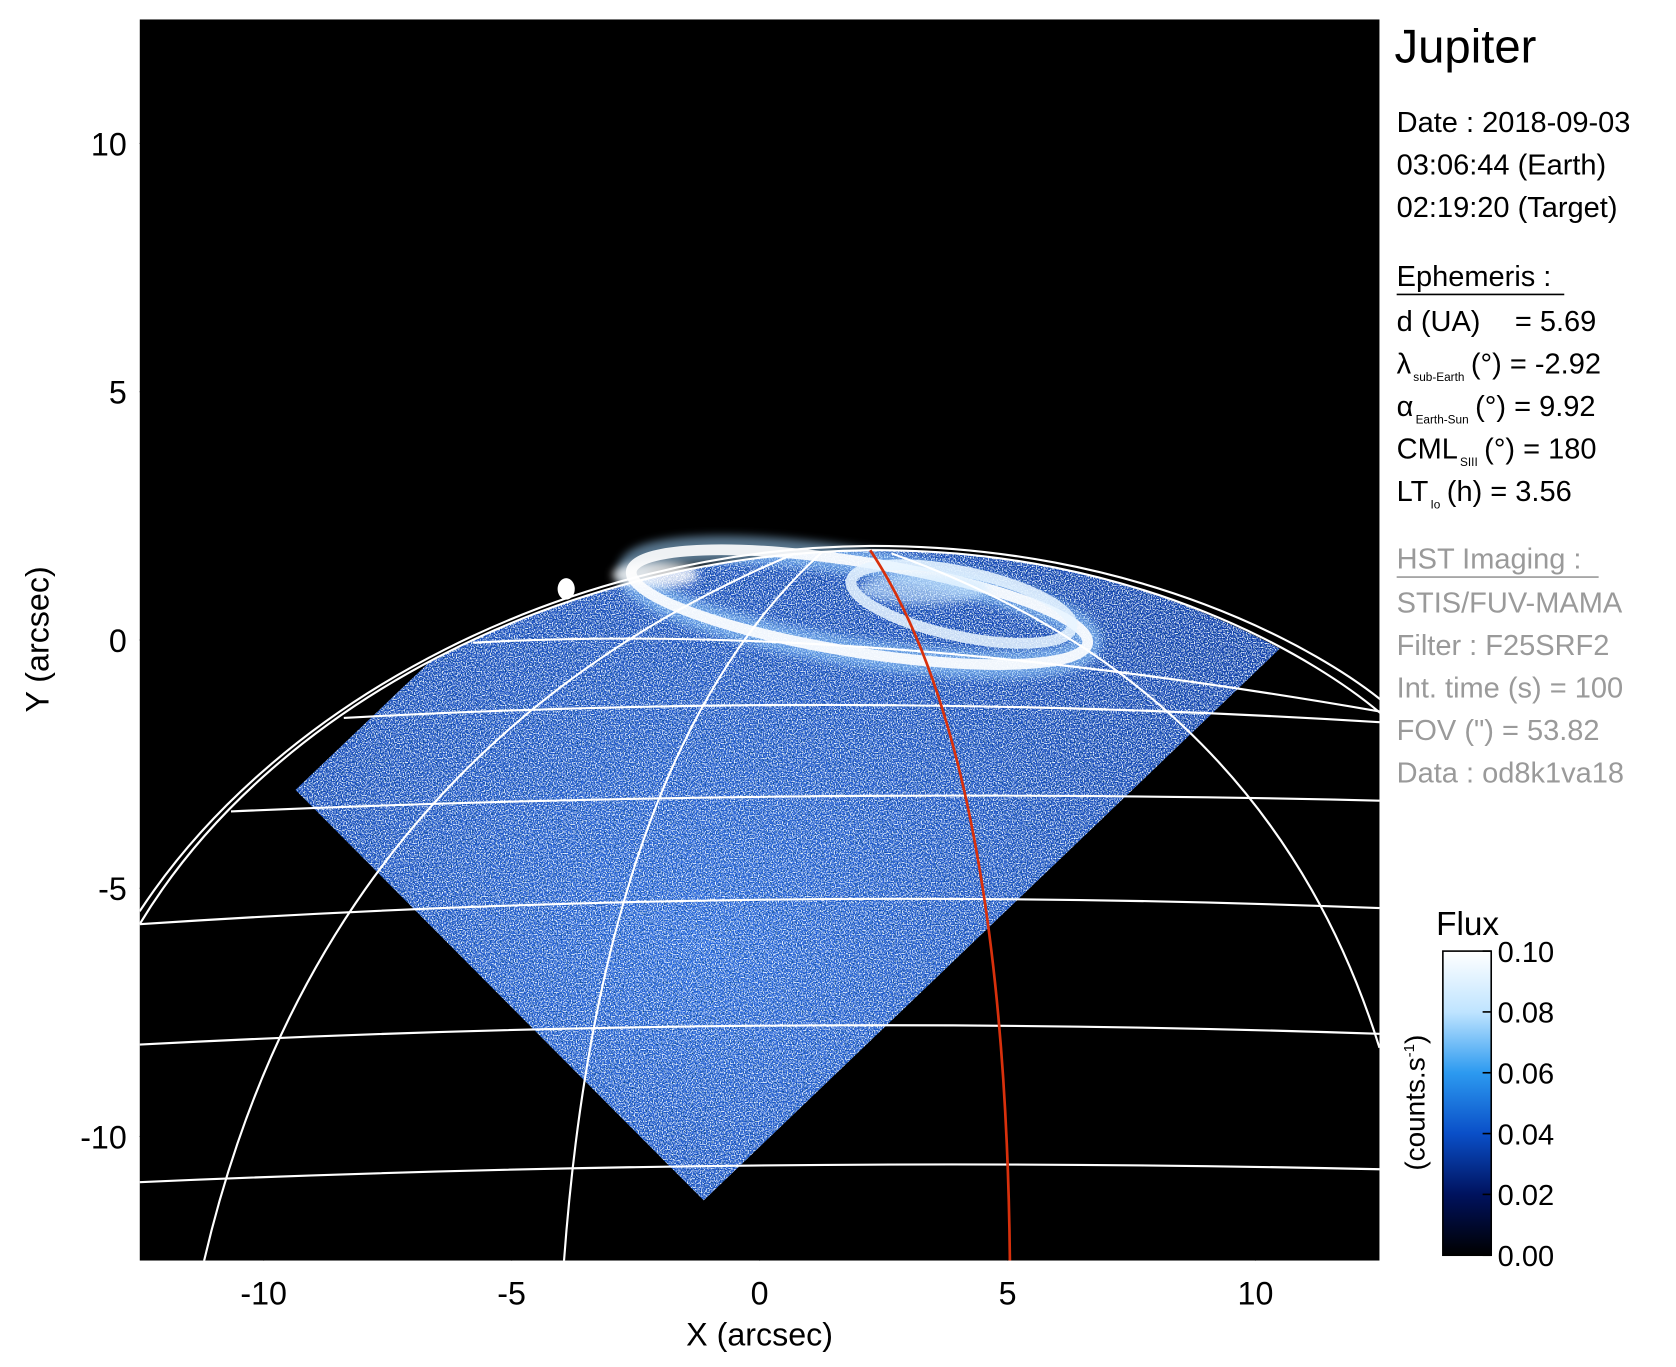 This screenshot has width=1676, height=1367. What do you see at coordinates (1436, 504) in the screenshot?
I see `ephemeris-subscript: Io` at bounding box center [1436, 504].